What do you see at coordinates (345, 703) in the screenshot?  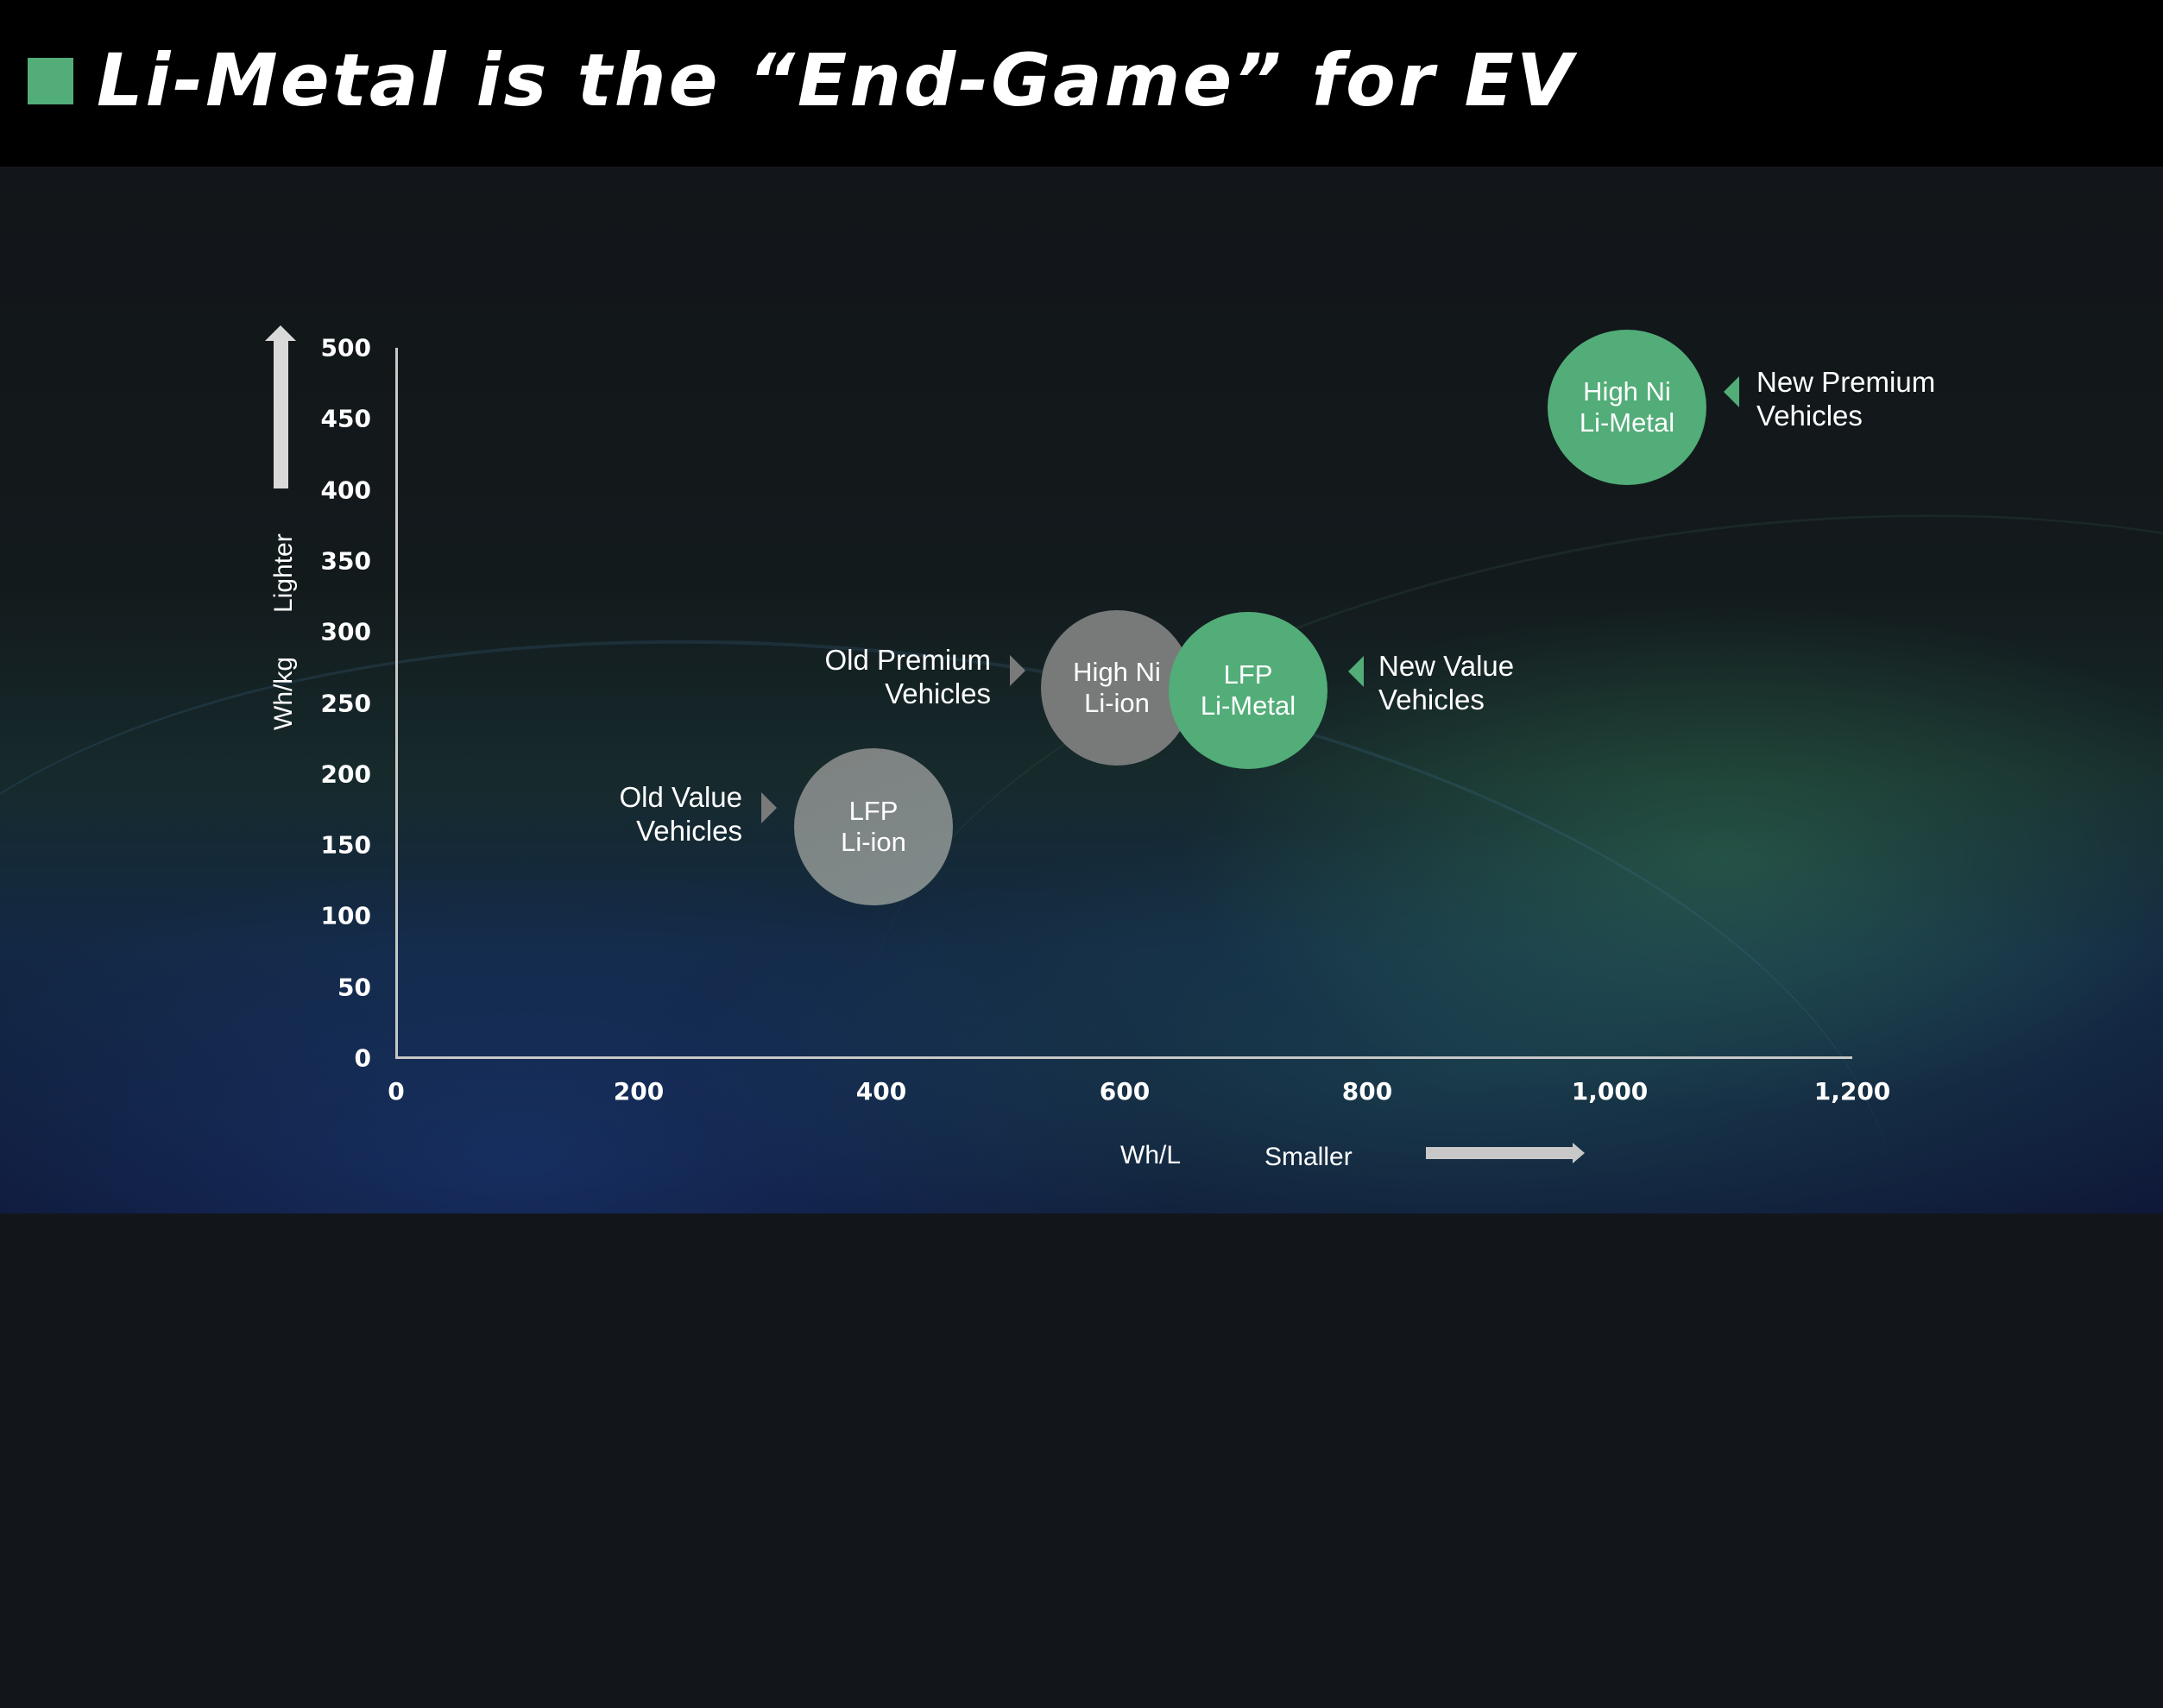 I see `y-tick: 250` at bounding box center [345, 703].